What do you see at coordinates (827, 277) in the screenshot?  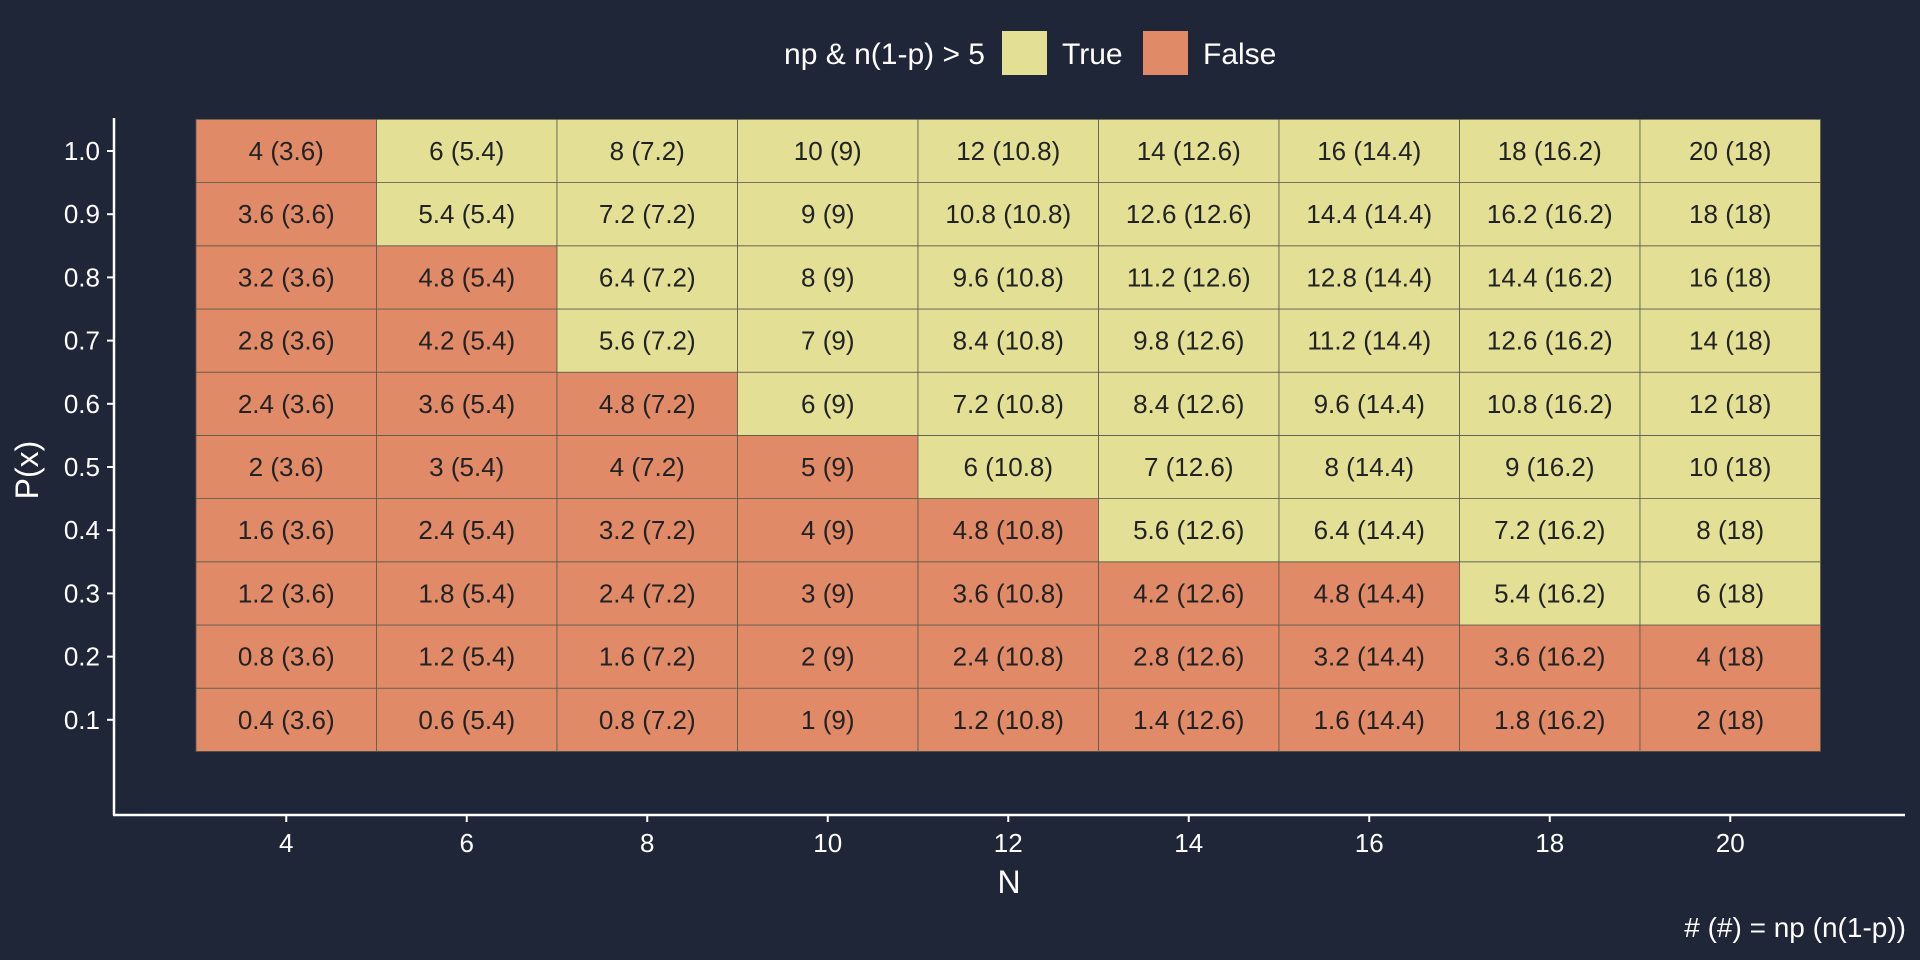 I see `cell-label: 8 (9)` at bounding box center [827, 277].